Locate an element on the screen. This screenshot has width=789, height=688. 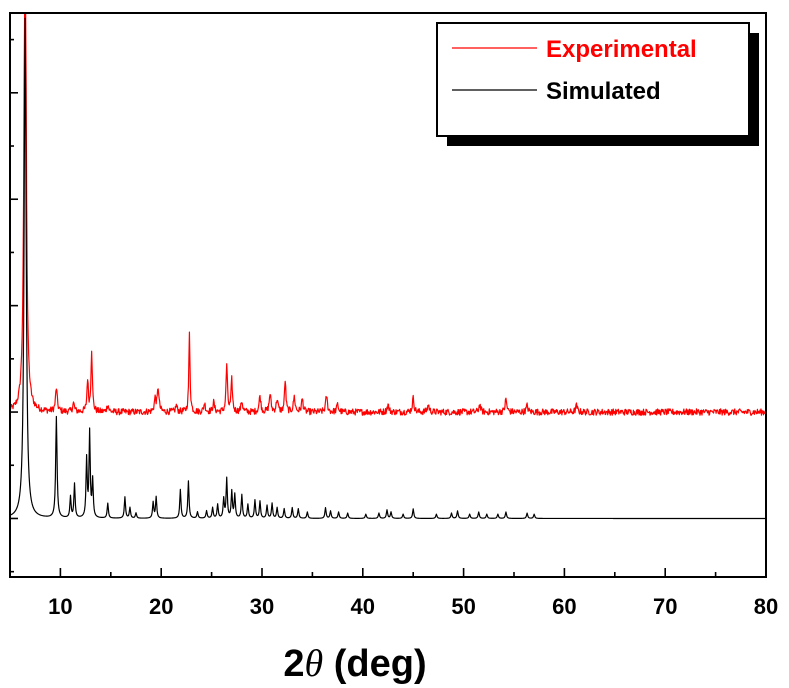
x-tick-label: 40 is located at coordinates (363, 606).